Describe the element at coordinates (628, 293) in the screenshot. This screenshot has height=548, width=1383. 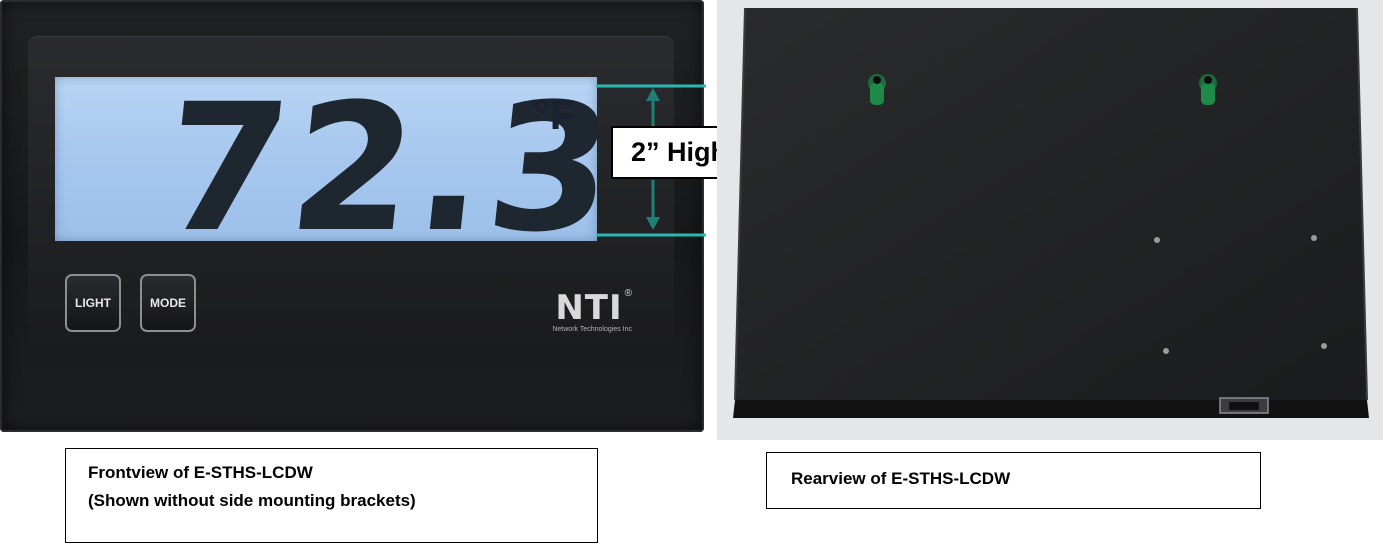
I see `registered-mark: ®` at that location.